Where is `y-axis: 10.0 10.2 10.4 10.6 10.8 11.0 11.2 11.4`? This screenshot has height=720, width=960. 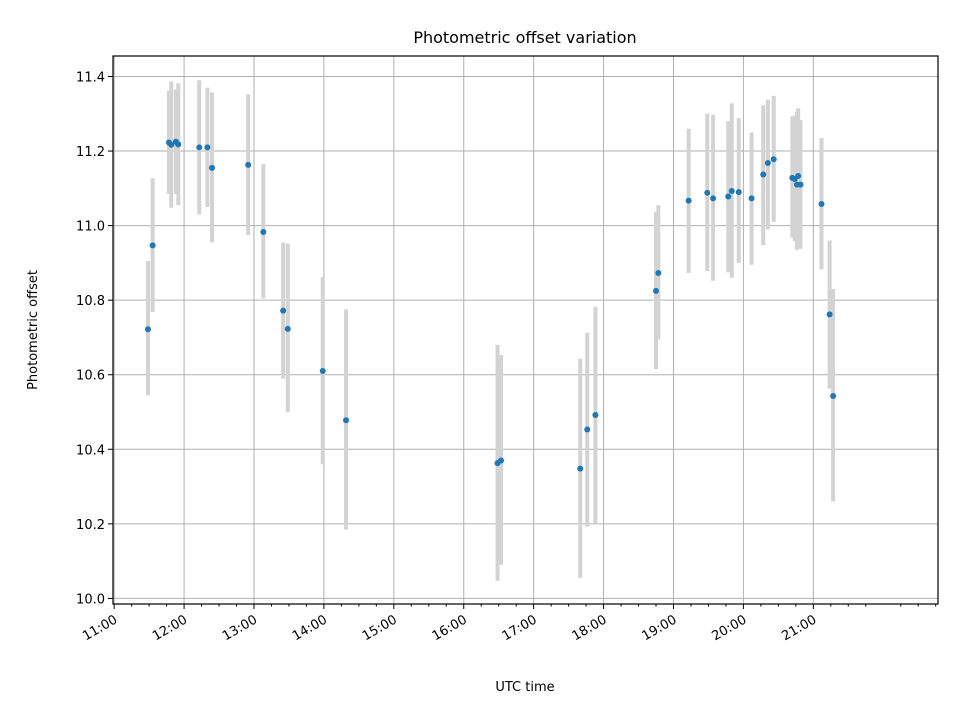
y-axis: 10.0 10.2 10.4 10.6 10.8 11.0 11.2 11.4 is located at coordinates (94, 339).